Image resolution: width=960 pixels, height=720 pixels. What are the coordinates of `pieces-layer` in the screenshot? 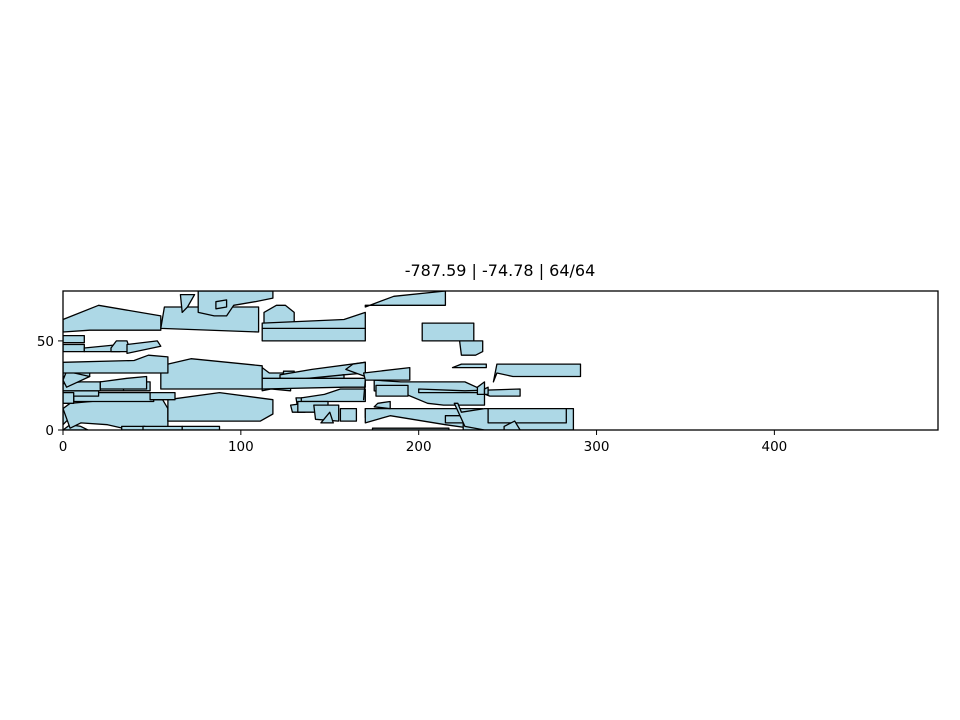 It's located at (322, 360).